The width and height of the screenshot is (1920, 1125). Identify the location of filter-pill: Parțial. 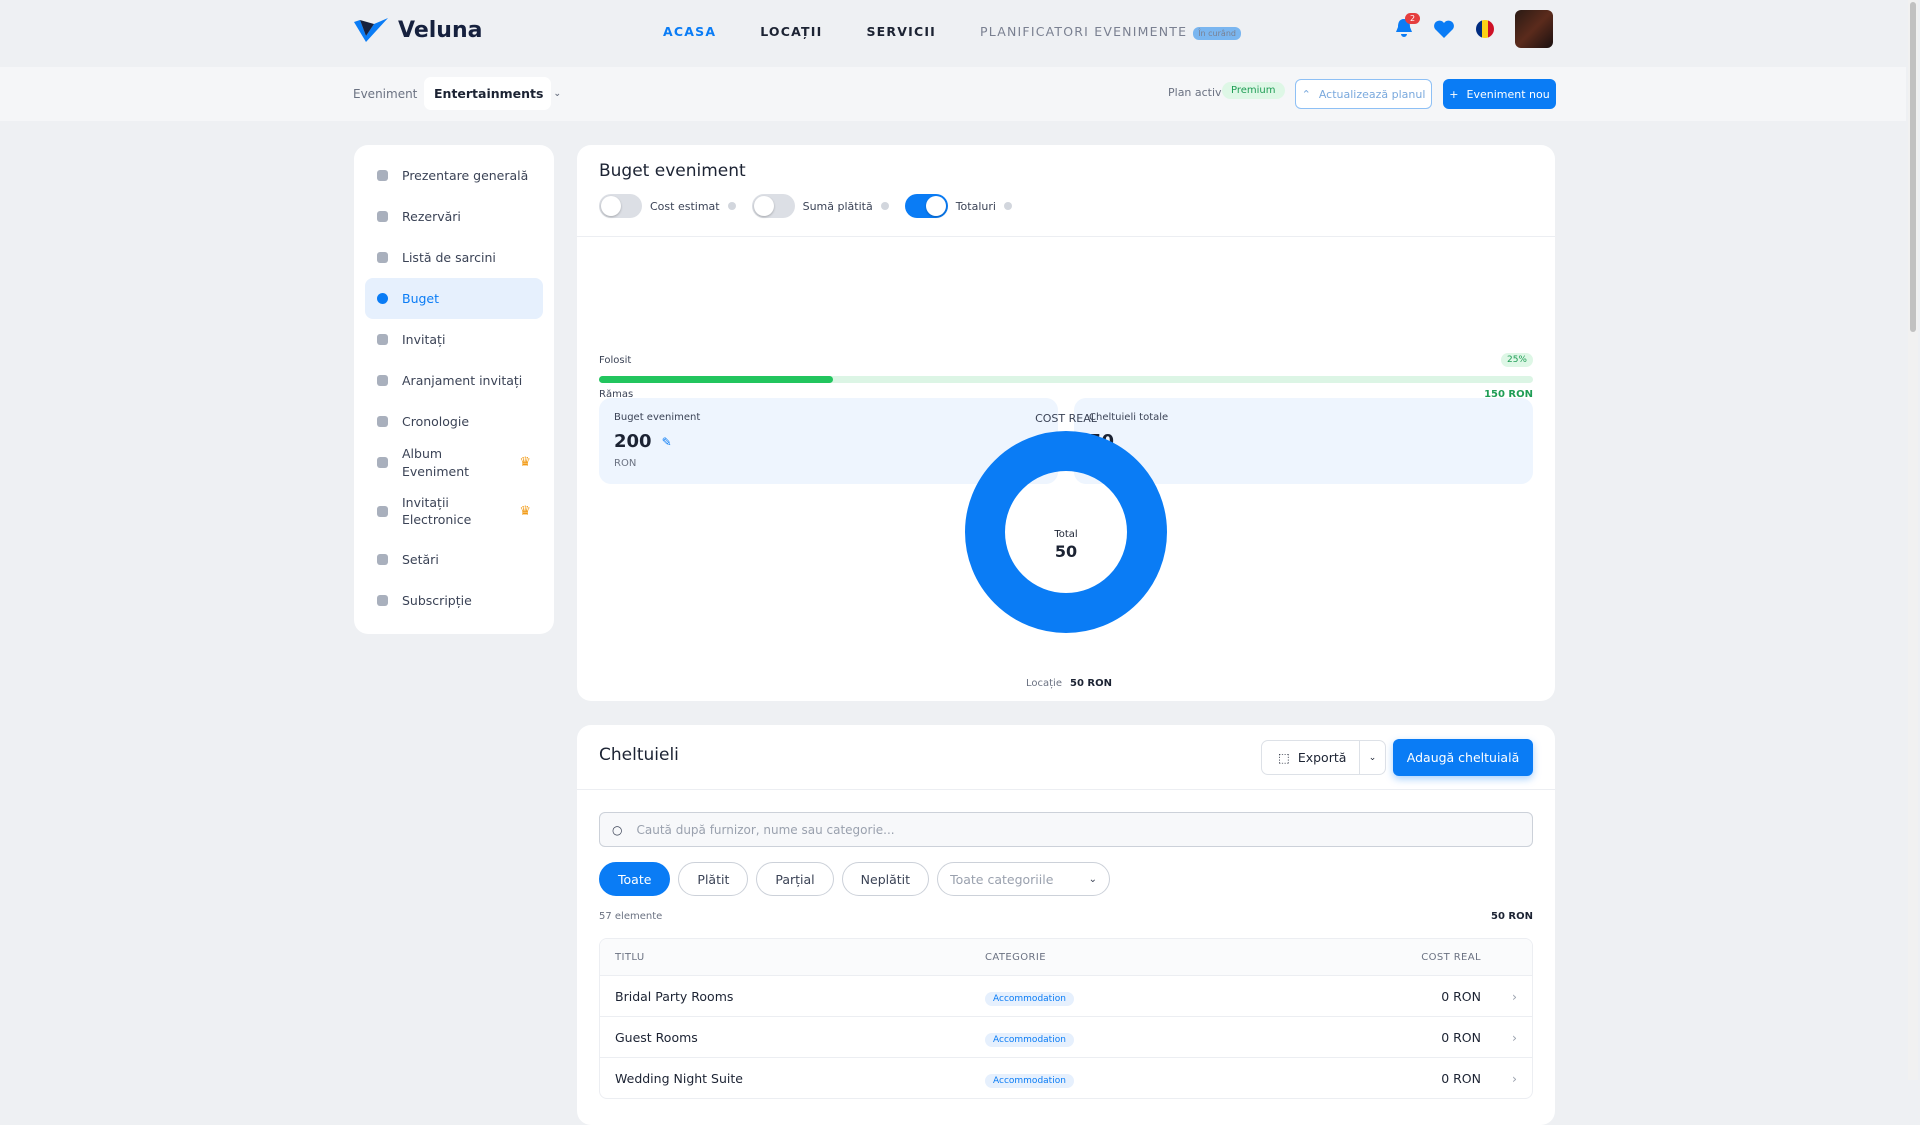
(795, 879).